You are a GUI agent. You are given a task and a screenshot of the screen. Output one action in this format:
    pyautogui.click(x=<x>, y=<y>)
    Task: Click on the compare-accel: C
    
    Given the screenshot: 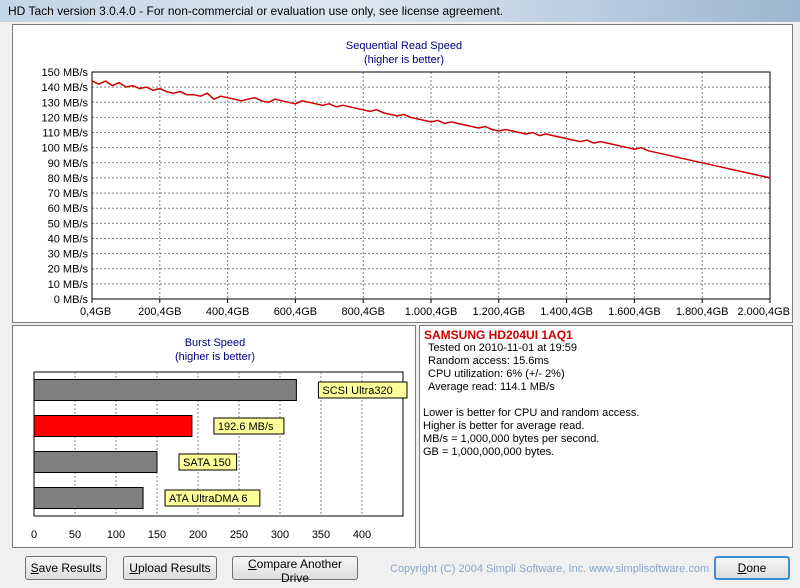 What is the action you would take?
    pyautogui.click(x=252, y=564)
    